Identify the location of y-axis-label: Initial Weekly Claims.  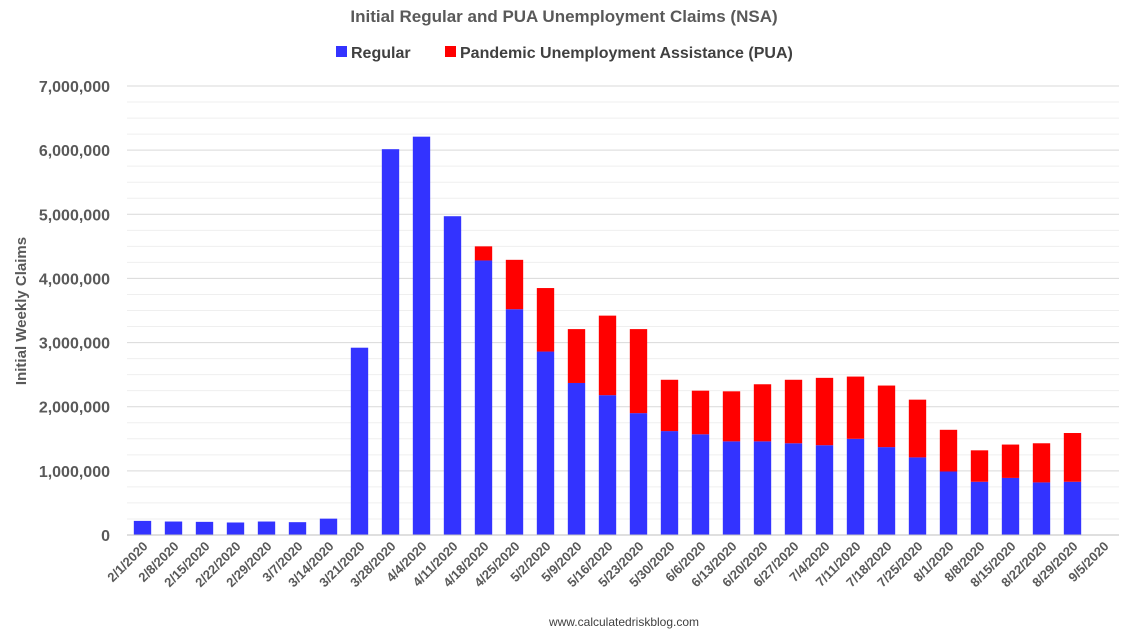
(21, 311).